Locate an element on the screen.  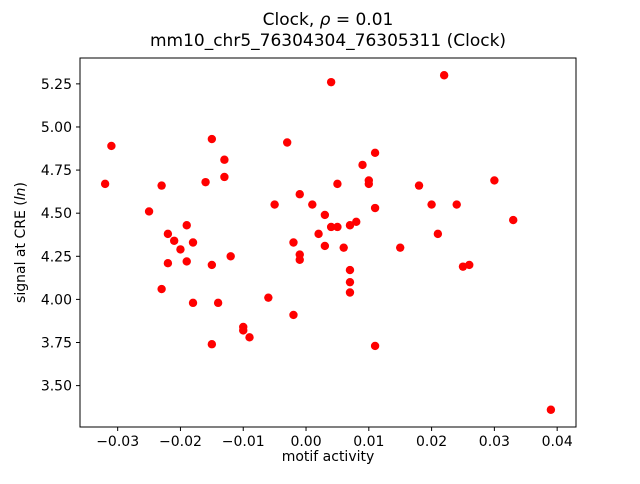
y-axis-ticks: 3.50 3.75 4.00 4.25 4.50 4.75 5.00 5.25 is located at coordinates (60, 236).